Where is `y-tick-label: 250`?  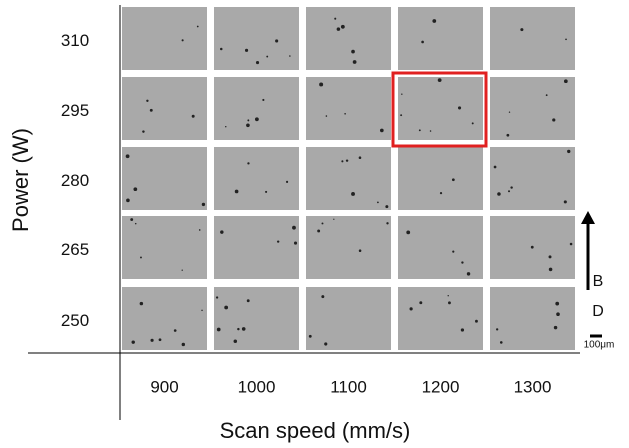
y-tick-label: 250 is located at coordinates (75, 320).